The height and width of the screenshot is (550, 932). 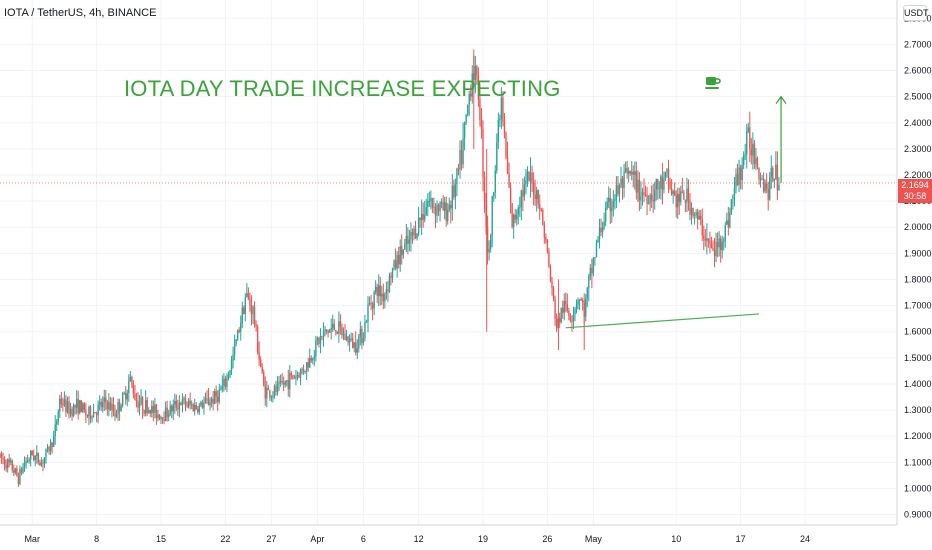 What do you see at coordinates (918, 358) in the screenshot?
I see `price-tick-label: 1.5000` at bounding box center [918, 358].